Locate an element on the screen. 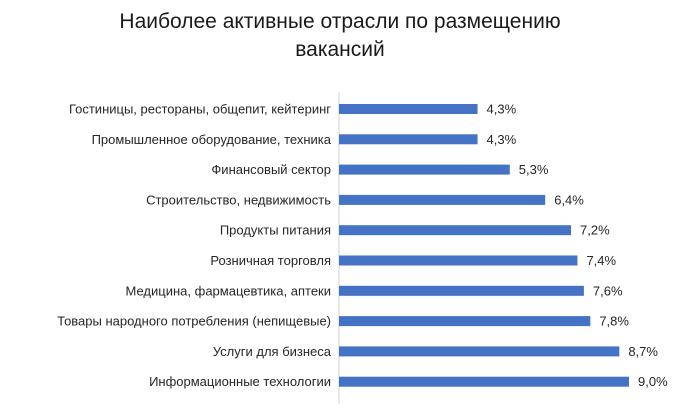  category-label: Продукты питания is located at coordinates (275, 230).